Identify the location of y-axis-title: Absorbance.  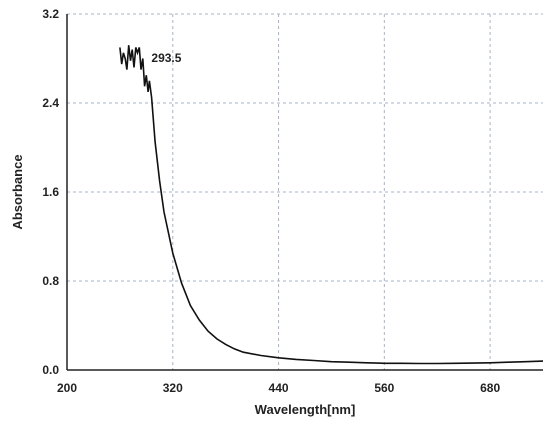
(17, 191).